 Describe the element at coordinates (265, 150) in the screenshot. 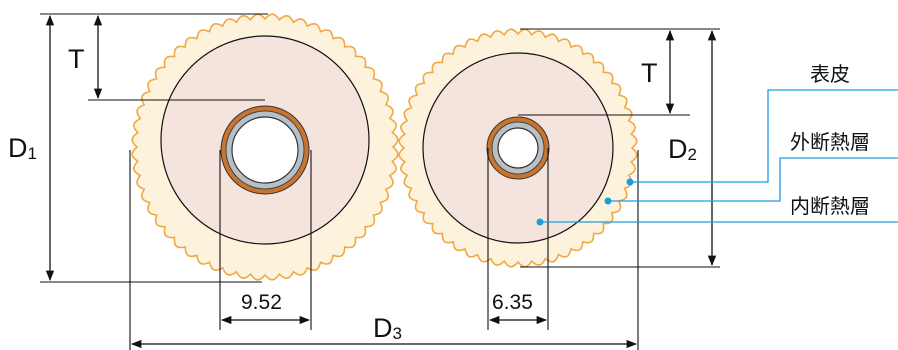

I see `left-pipe-bore` at that location.